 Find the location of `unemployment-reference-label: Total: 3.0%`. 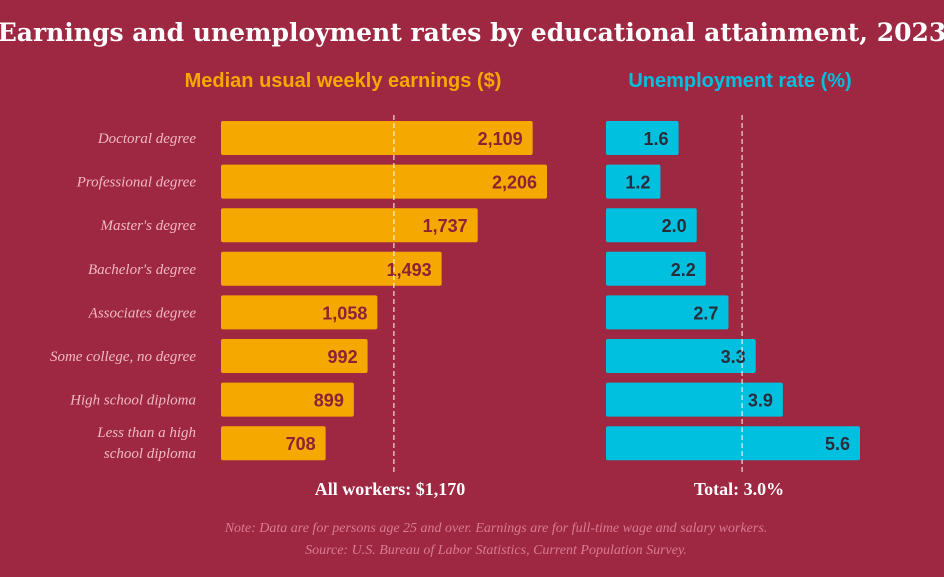

unemployment-reference-label: Total: 3.0% is located at coordinates (739, 489).